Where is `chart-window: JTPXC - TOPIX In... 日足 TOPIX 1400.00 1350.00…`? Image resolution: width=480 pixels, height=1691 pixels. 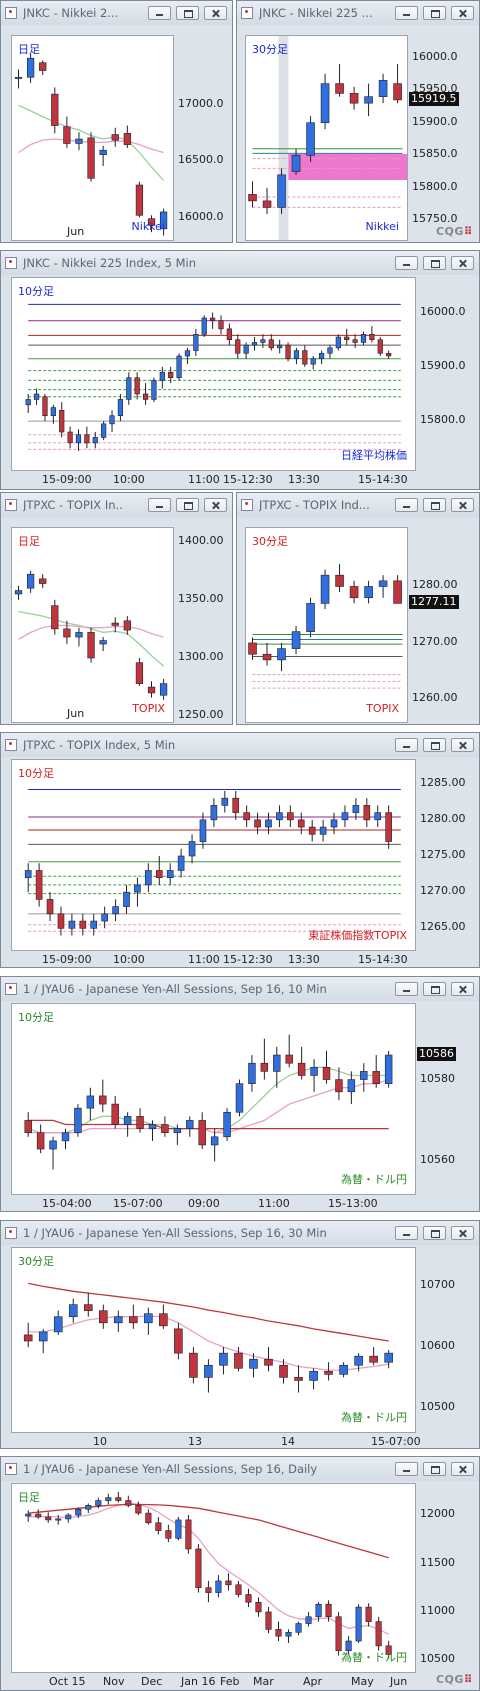 chart-window: JTPXC - TOPIX In... 日足 TOPIX 1400.00 1350.00… is located at coordinates (116, 608).